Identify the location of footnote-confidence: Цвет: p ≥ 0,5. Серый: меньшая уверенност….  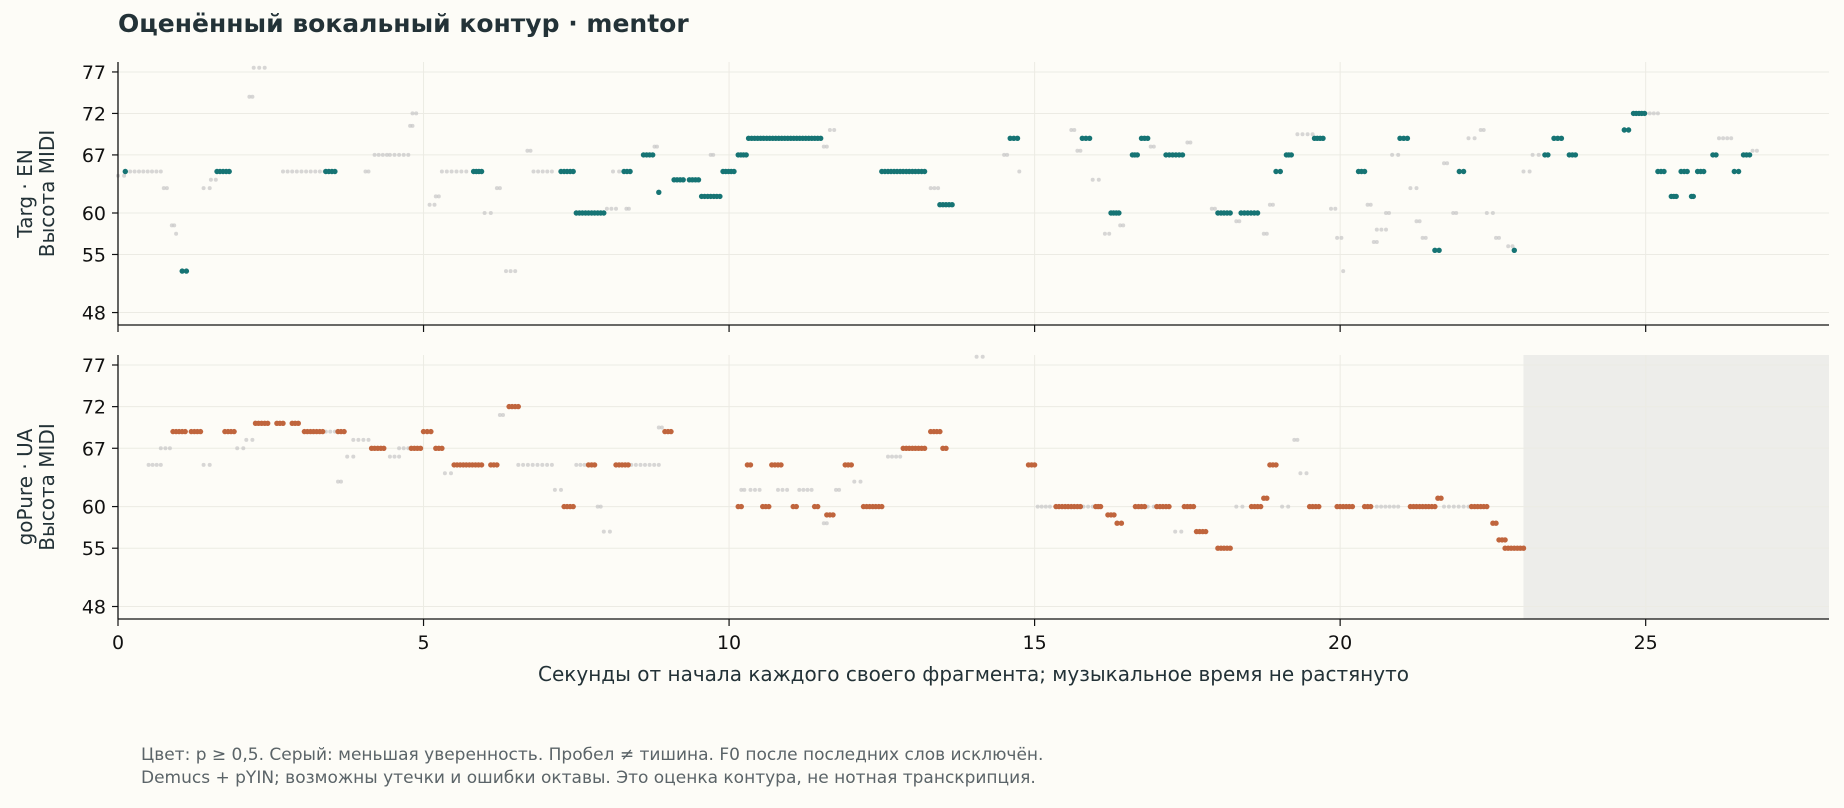
(592, 755).